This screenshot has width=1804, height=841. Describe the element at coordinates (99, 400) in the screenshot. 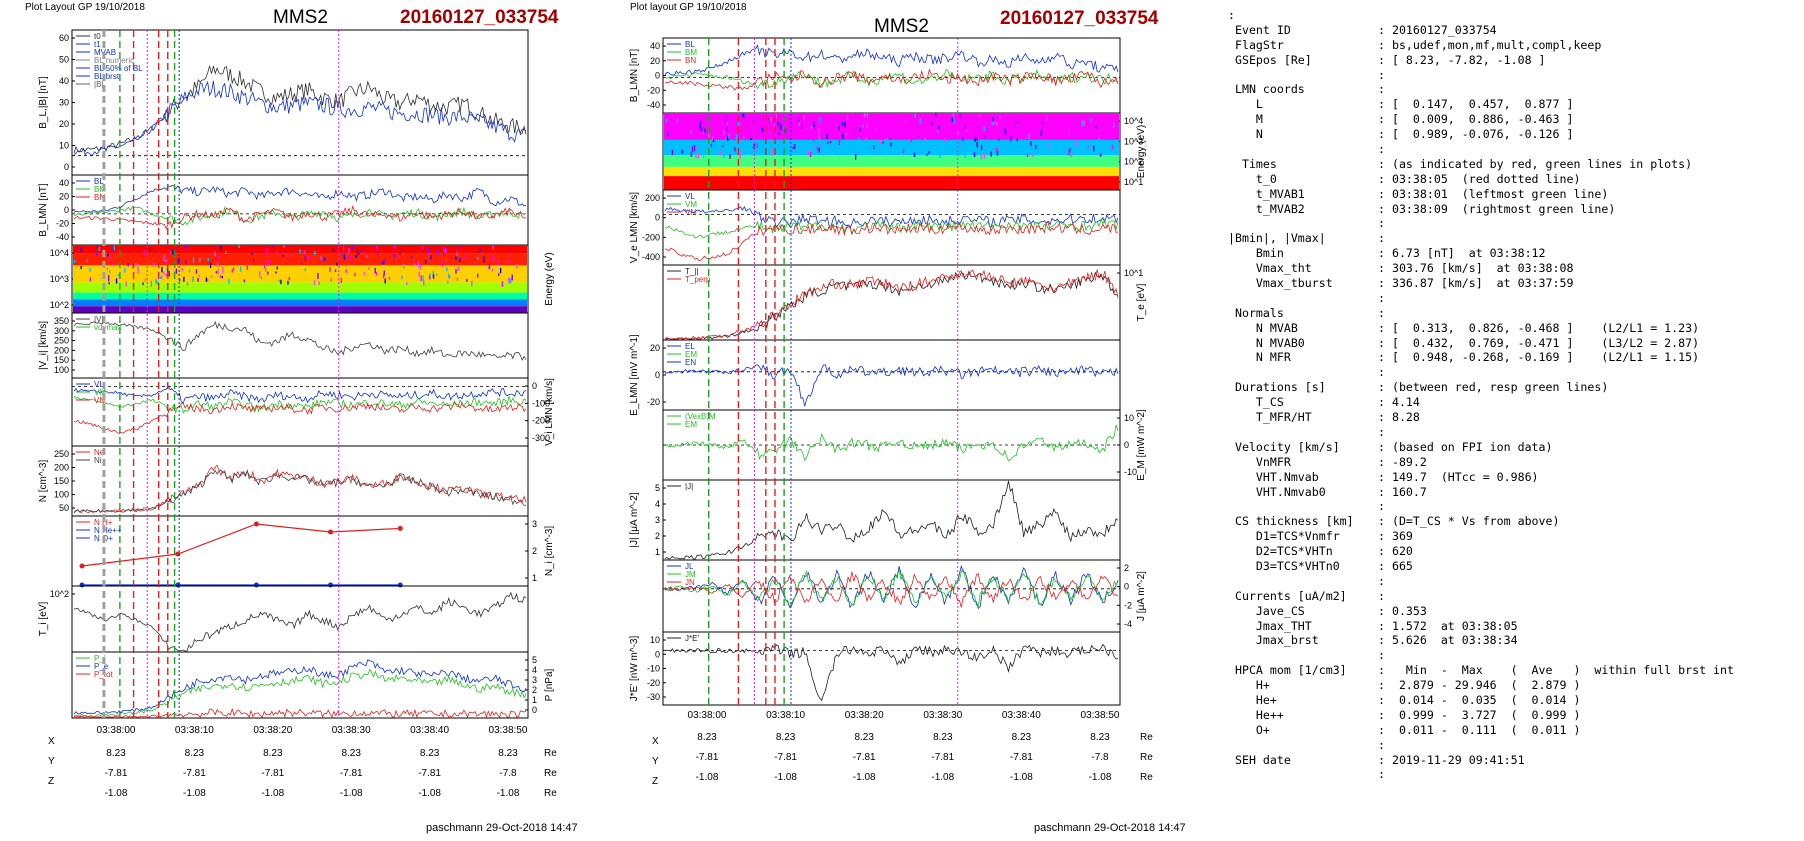

I see `legend-entry: VN` at that location.